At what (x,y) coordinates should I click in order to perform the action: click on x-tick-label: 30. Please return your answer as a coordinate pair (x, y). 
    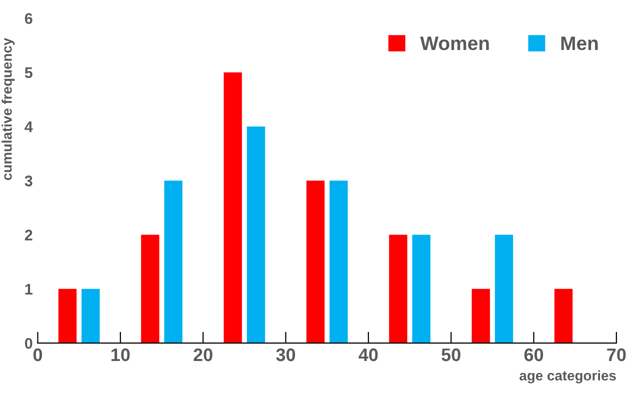
    Looking at the image, I should click on (286, 355).